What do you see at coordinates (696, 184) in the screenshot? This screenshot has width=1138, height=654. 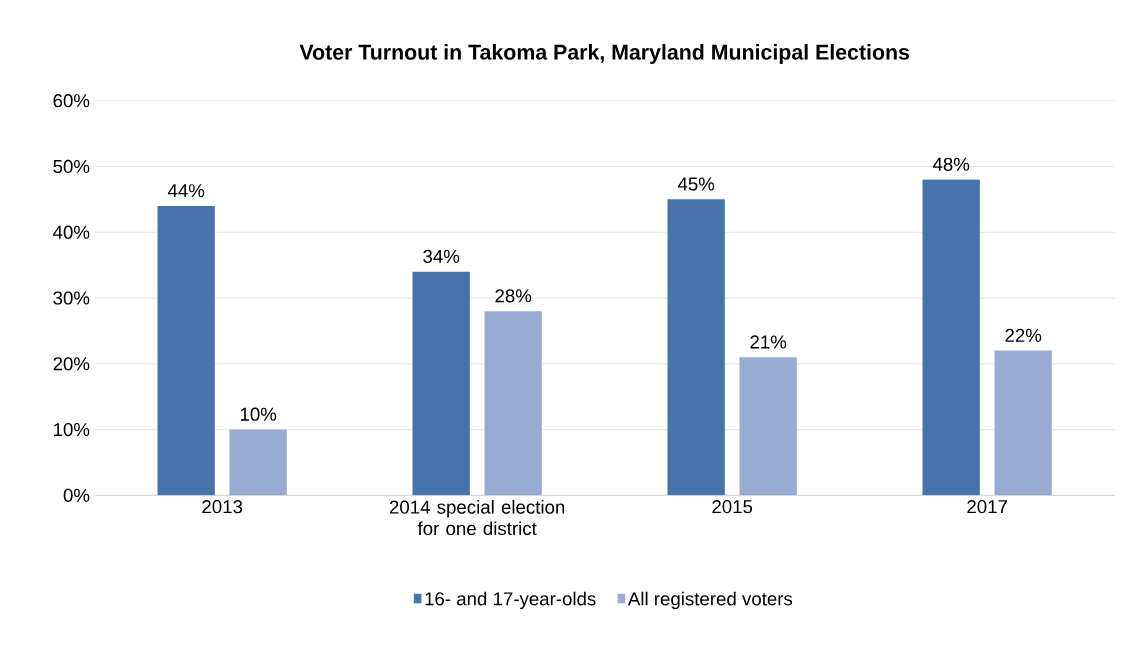 I see `data-label: 45%` at bounding box center [696, 184].